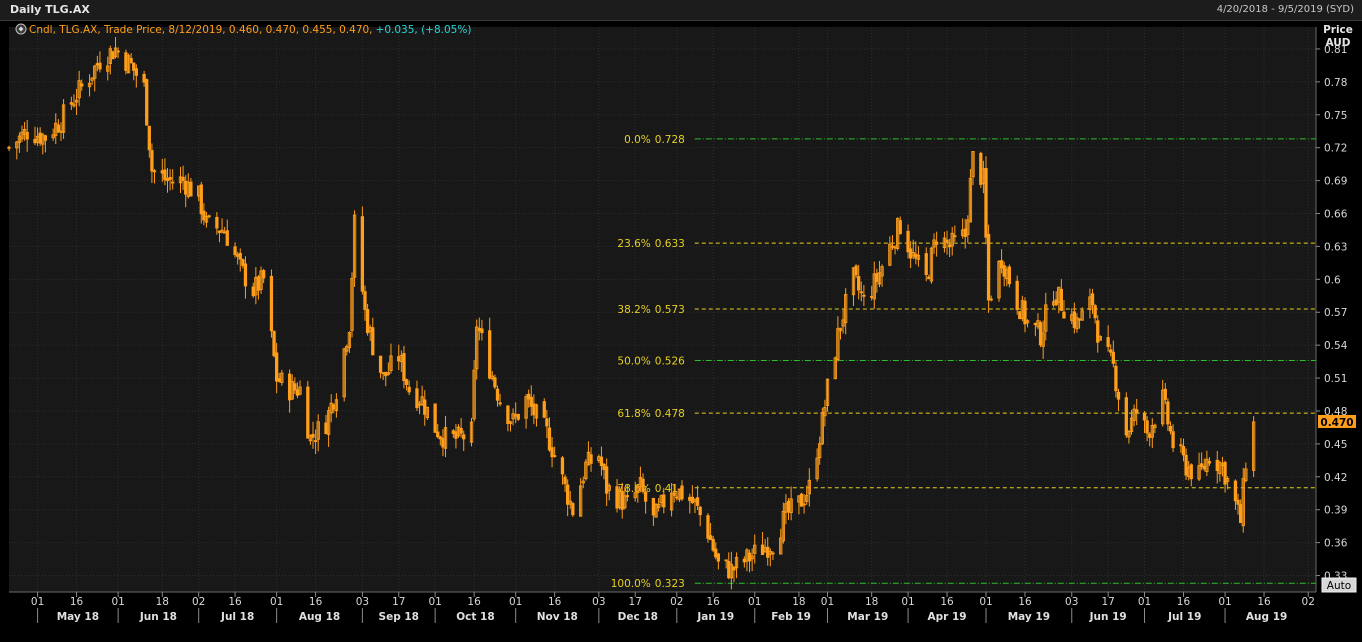 Image resolution: width=1362 pixels, height=642 pixels. I want to click on y-tick-label: 0.51, so click(1335, 379).